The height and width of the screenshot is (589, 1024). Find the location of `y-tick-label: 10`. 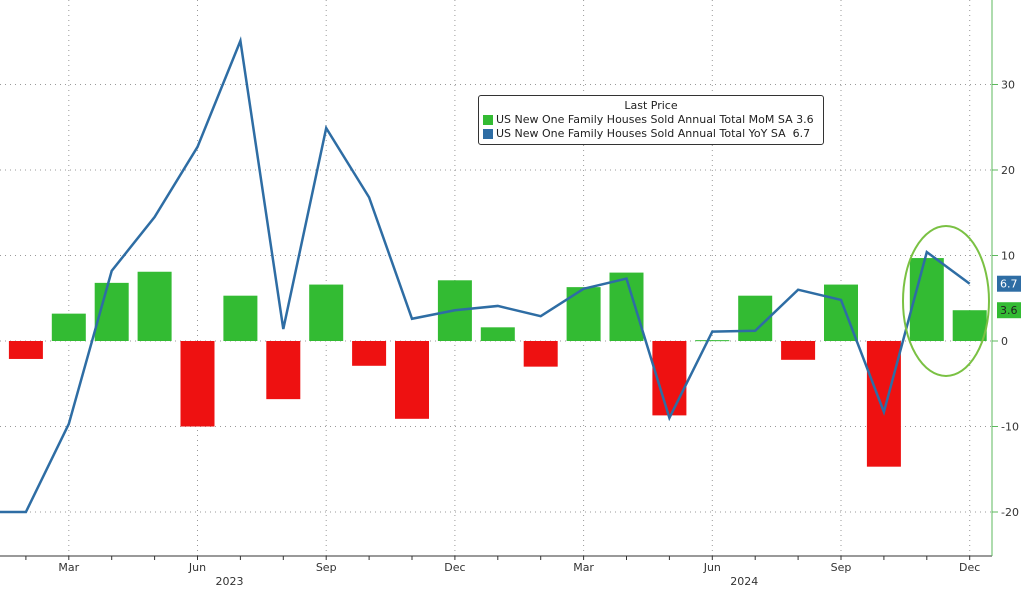

y-tick-label: 10 is located at coordinates (1008, 256).